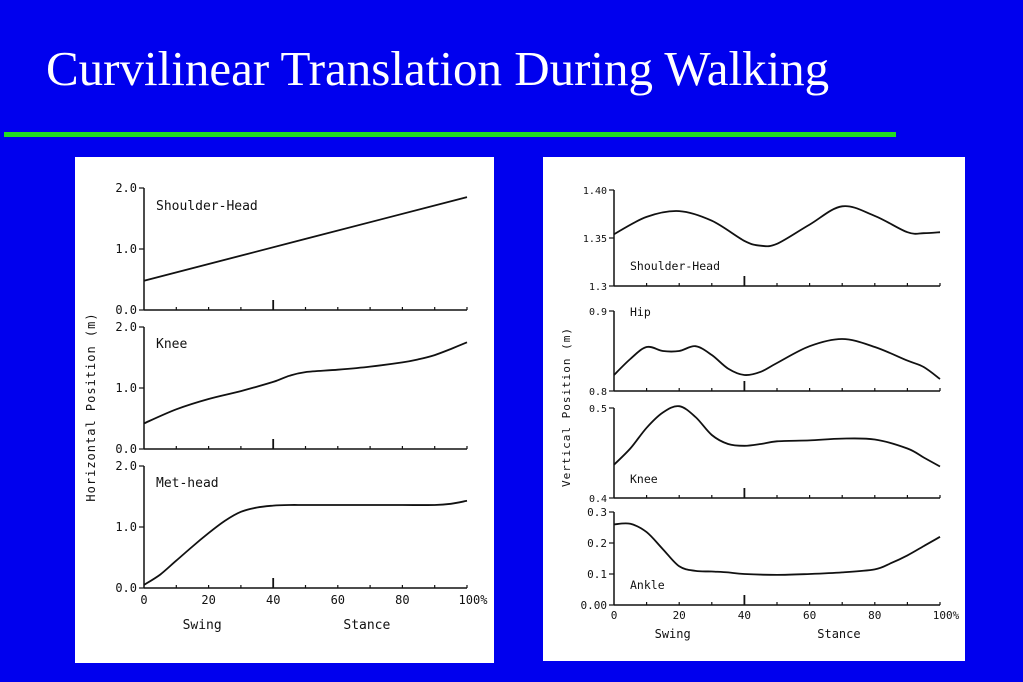 This screenshot has height=682, width=1023. What do you see at coordinates (597, 512) in the screenshot?
I see `y-tick-label: 0.3` at bounding box center [597, 512].